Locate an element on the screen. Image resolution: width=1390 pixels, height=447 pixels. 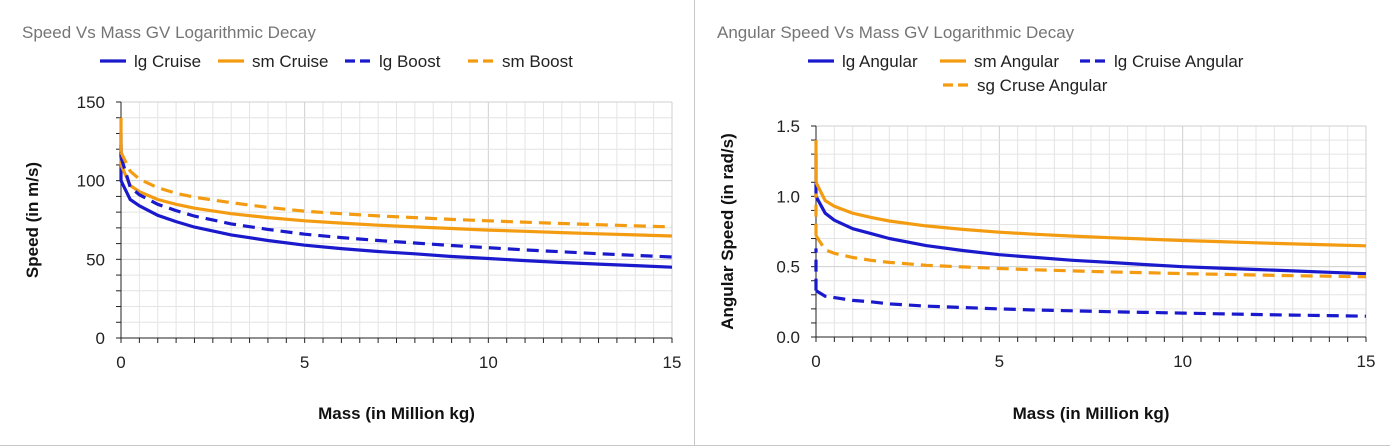
legend: lg Cruise sm Cruise lg Boost sm Boost is located at coordinates (336, 61).